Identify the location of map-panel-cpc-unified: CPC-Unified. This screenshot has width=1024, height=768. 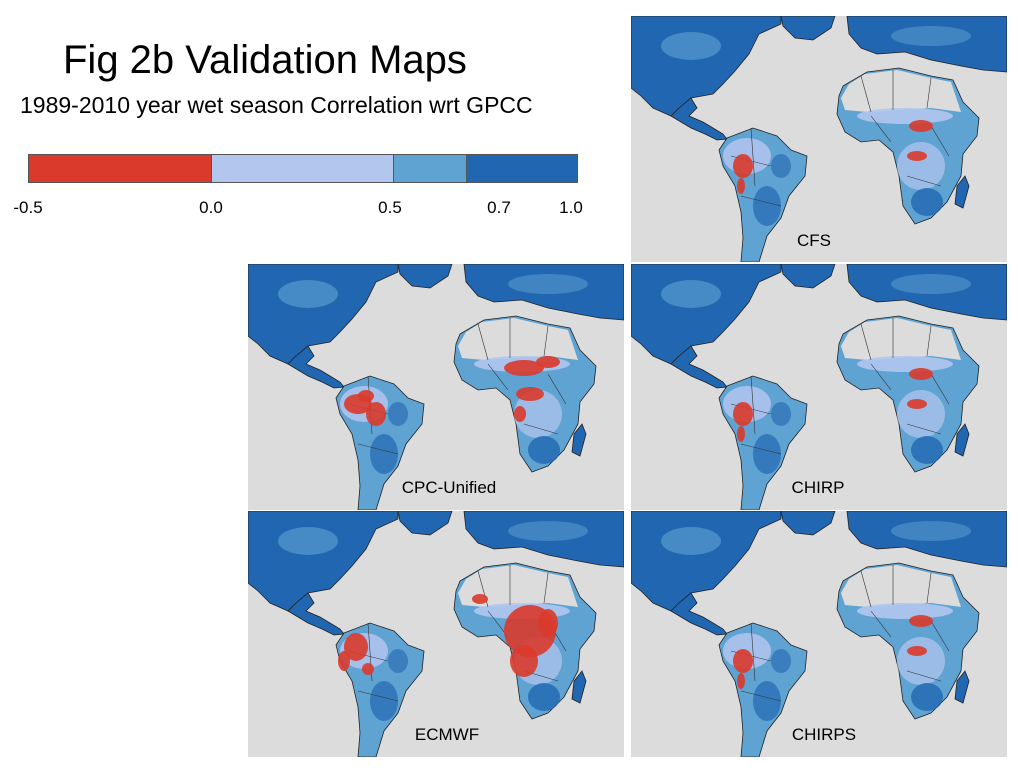
(436, 387).